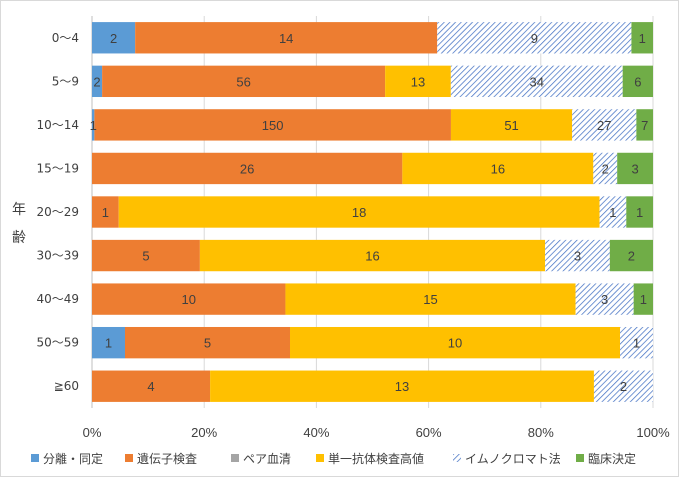  Describe the element at coordinates (57, 125) in the screenshot. I see `category-label: 10〜14` at that location.